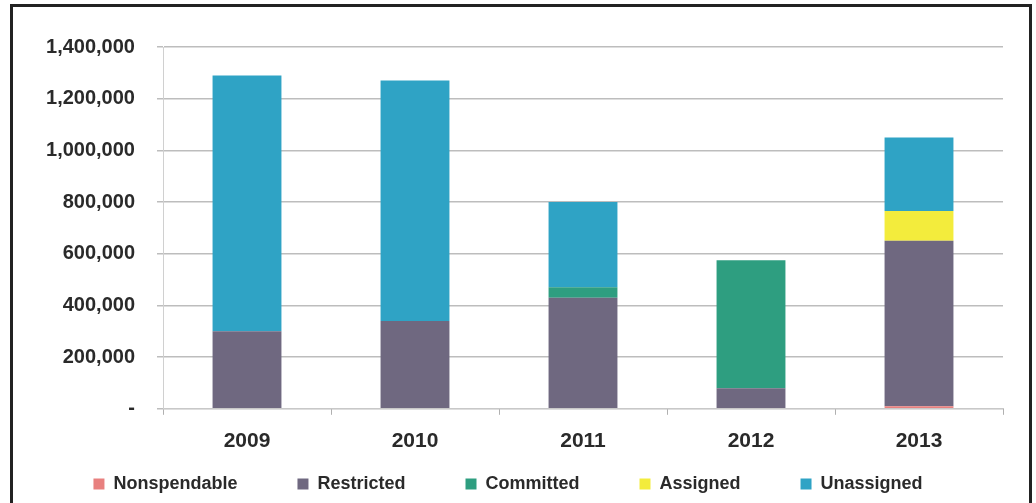 Image resolution: width=1036 pixels, height=503 pixels. What do you see at coordinates (919, 440) in the screenshot?
I see `x-tick-label: 2013` at bounding box center [919, 440].